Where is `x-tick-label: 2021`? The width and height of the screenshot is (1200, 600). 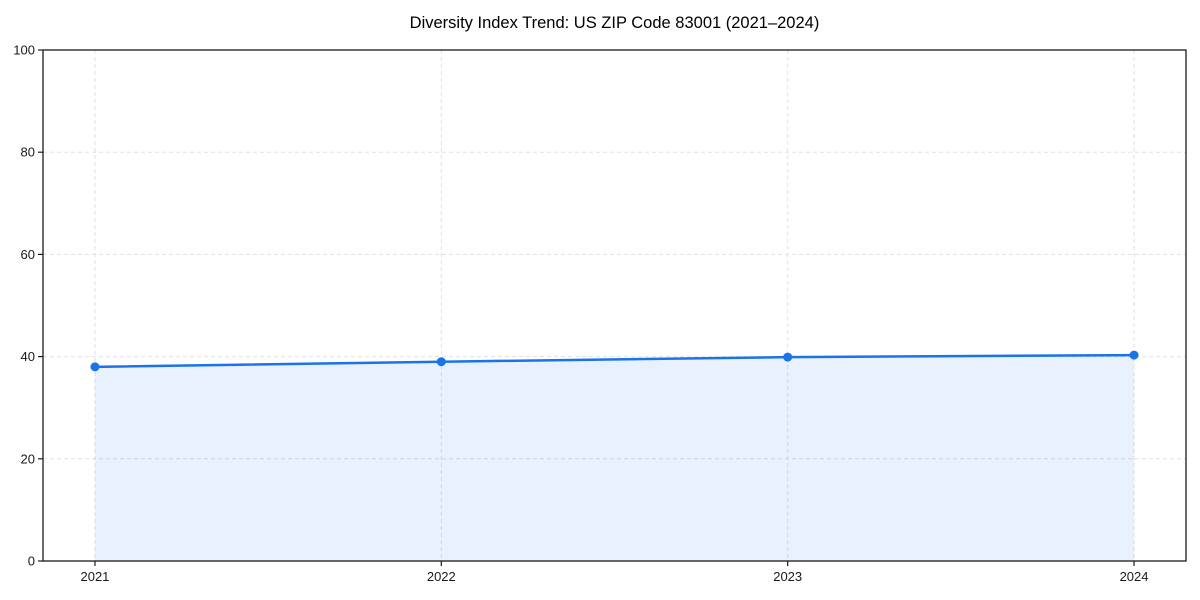 x-tick-label: 2021 is located at coordinates (94, 576).